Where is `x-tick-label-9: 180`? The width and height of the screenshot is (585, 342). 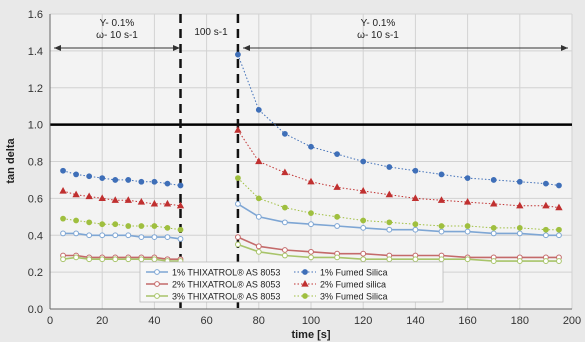
x-tick-label-9: 180 is located at coordinates (520, 321).